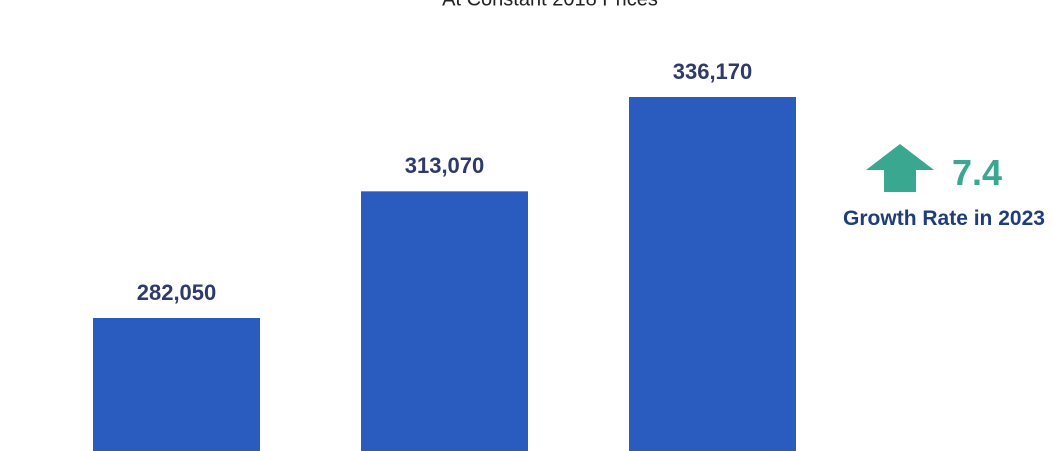 The image size is (1053, 451). What do you see at coordinates (550, 5) in the screenshot?
I see `chart-subtitle: At Constant 2018 Prices` at bounding box center [550, 5].